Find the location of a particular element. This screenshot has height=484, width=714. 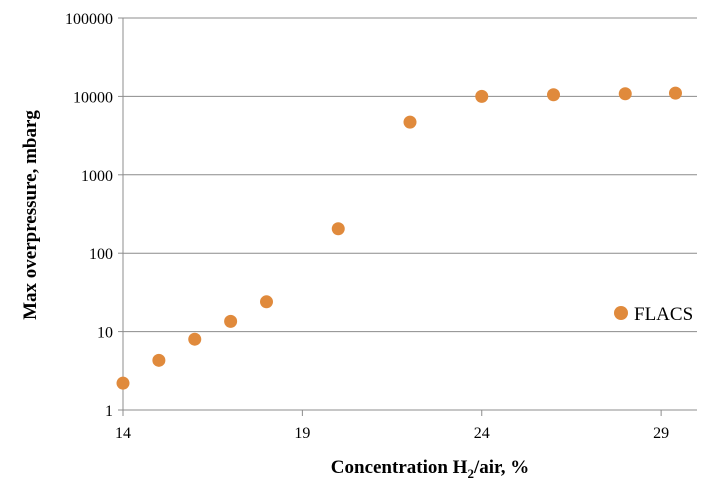

x-tick-label: 24 is located at coordinates (482, 433).